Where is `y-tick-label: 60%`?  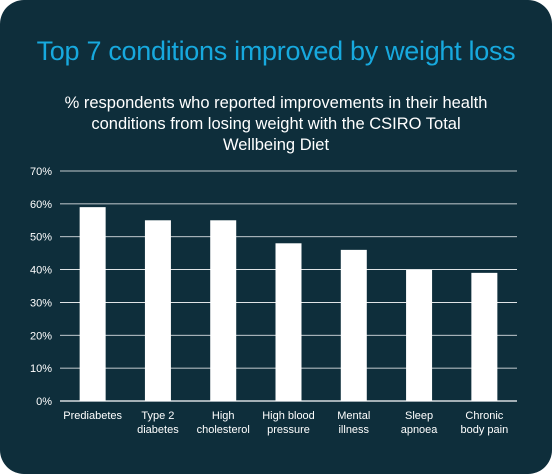 y-tick-label: 60% is located at coordinates (41, 205).